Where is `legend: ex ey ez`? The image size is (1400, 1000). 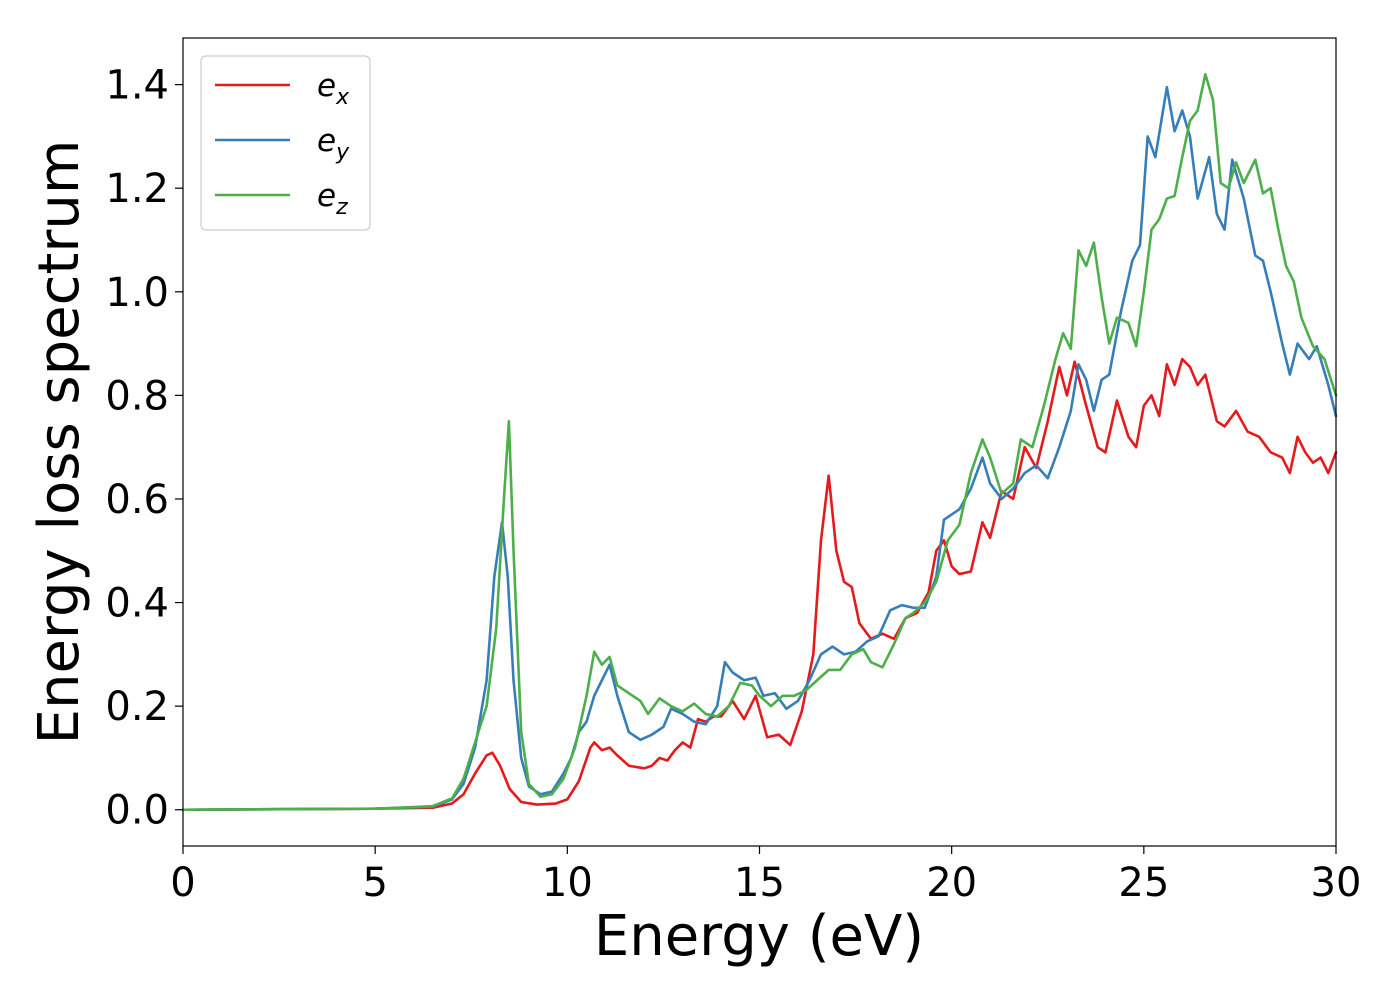
legend: ex ey ez is located at coordinates (285, 143).